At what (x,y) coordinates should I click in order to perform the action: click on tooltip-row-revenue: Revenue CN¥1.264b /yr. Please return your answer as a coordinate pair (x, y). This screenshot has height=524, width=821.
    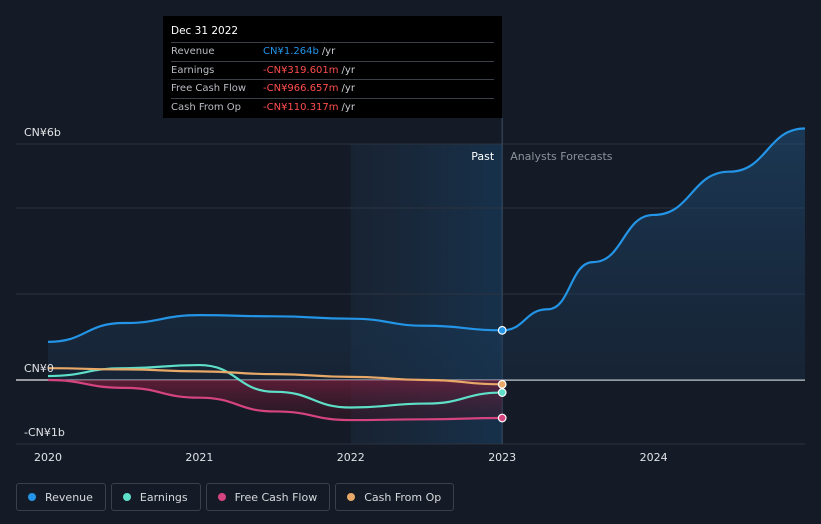
    Looking at the image, I should click on (332, 51).